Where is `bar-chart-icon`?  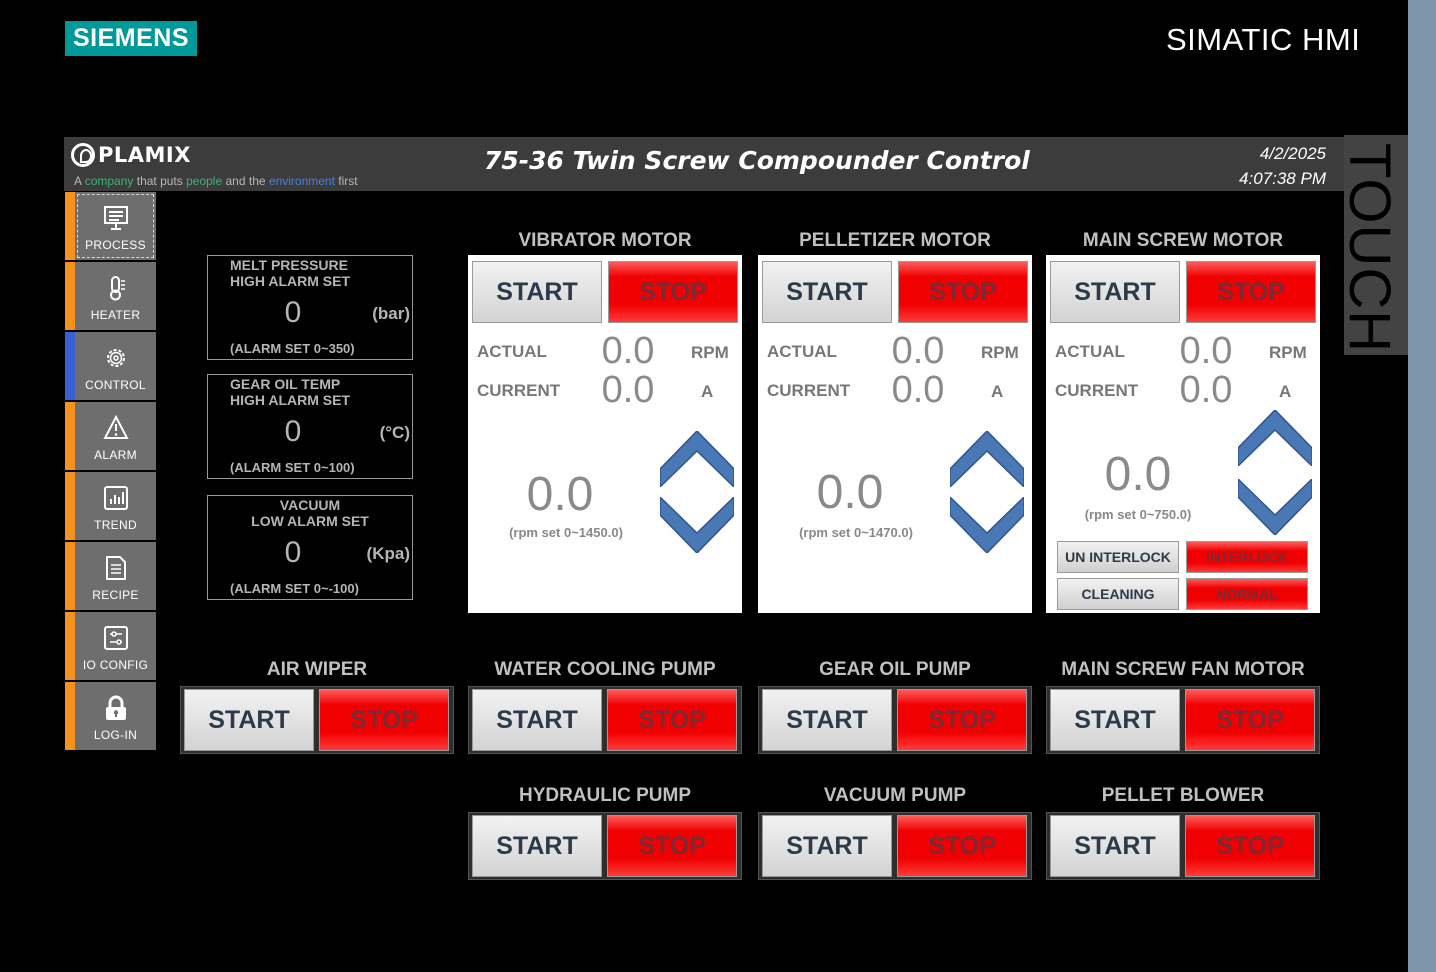
bar-chart-icon is located at coordinates (116, 498).